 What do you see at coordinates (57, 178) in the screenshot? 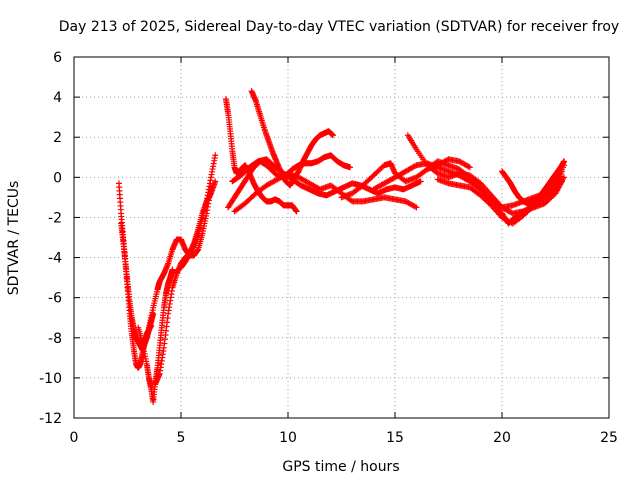
I see `y-tick-label: 0` at bounding box center [57, 178].